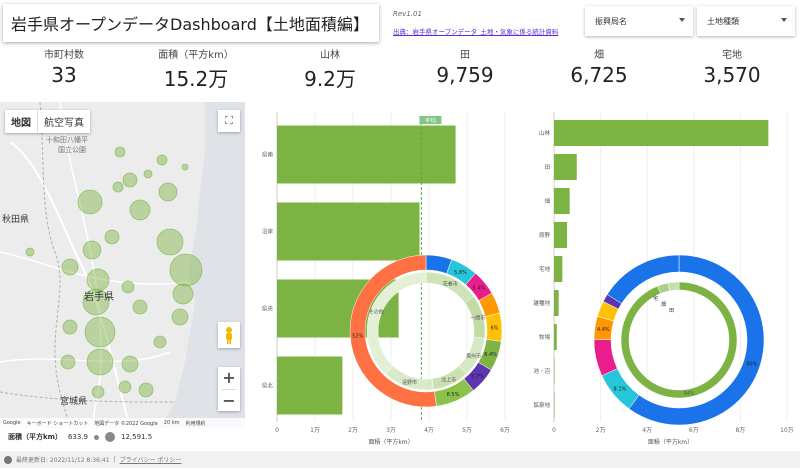 The image size is (800, 468). I want to click on x-axis-title: 面積（平方km）, so click(670, 442).